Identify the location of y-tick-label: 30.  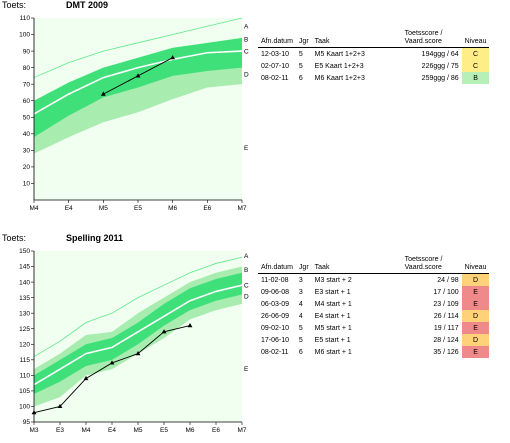
(27, 151).